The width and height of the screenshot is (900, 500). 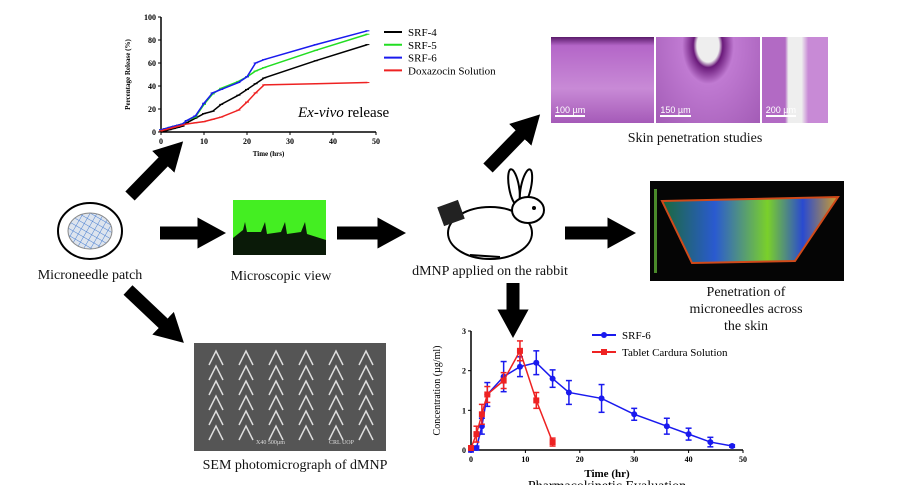 What do you see at coordinates (152, 109) in the screenshot?
I see `y-tick-label: 20` at bounding box center [152, 109].